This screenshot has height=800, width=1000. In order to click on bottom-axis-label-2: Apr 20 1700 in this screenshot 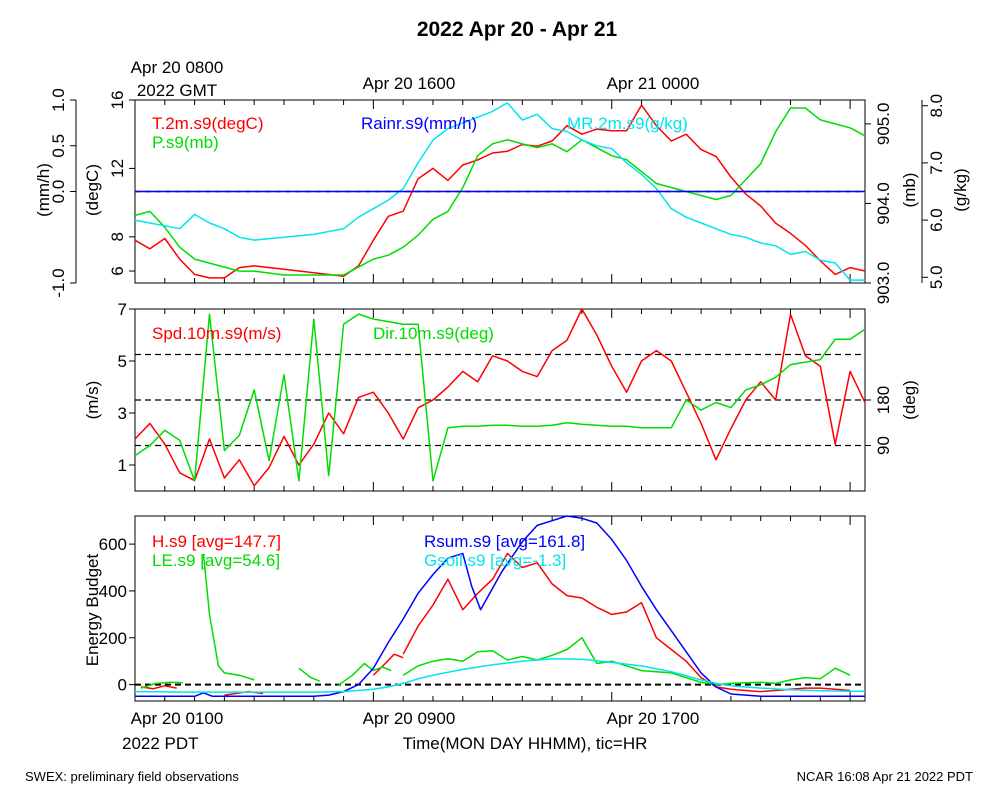, I will do `click(653, 718)`.